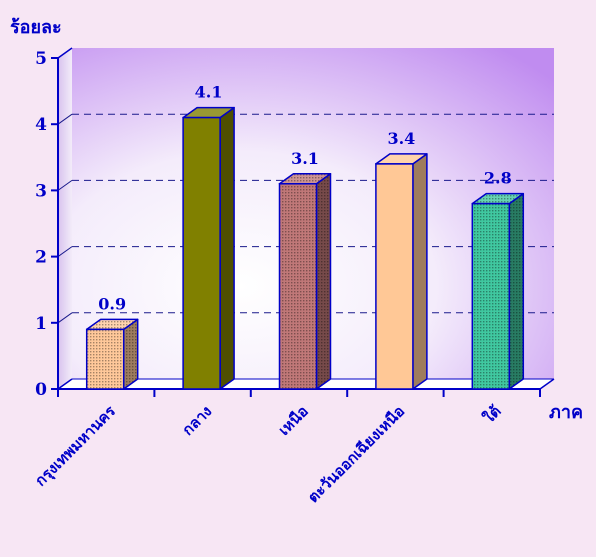 Image resolution: width=596 pixels, height=557 pixels. Describe the element at coordinates (65, 53) in the screenshot. I see `y-axis-back-line` at that location.